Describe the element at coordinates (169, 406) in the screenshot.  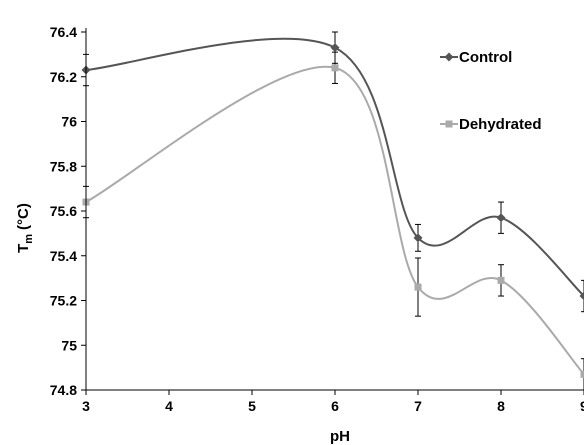
I see `x-tick-label: 4` at that location.